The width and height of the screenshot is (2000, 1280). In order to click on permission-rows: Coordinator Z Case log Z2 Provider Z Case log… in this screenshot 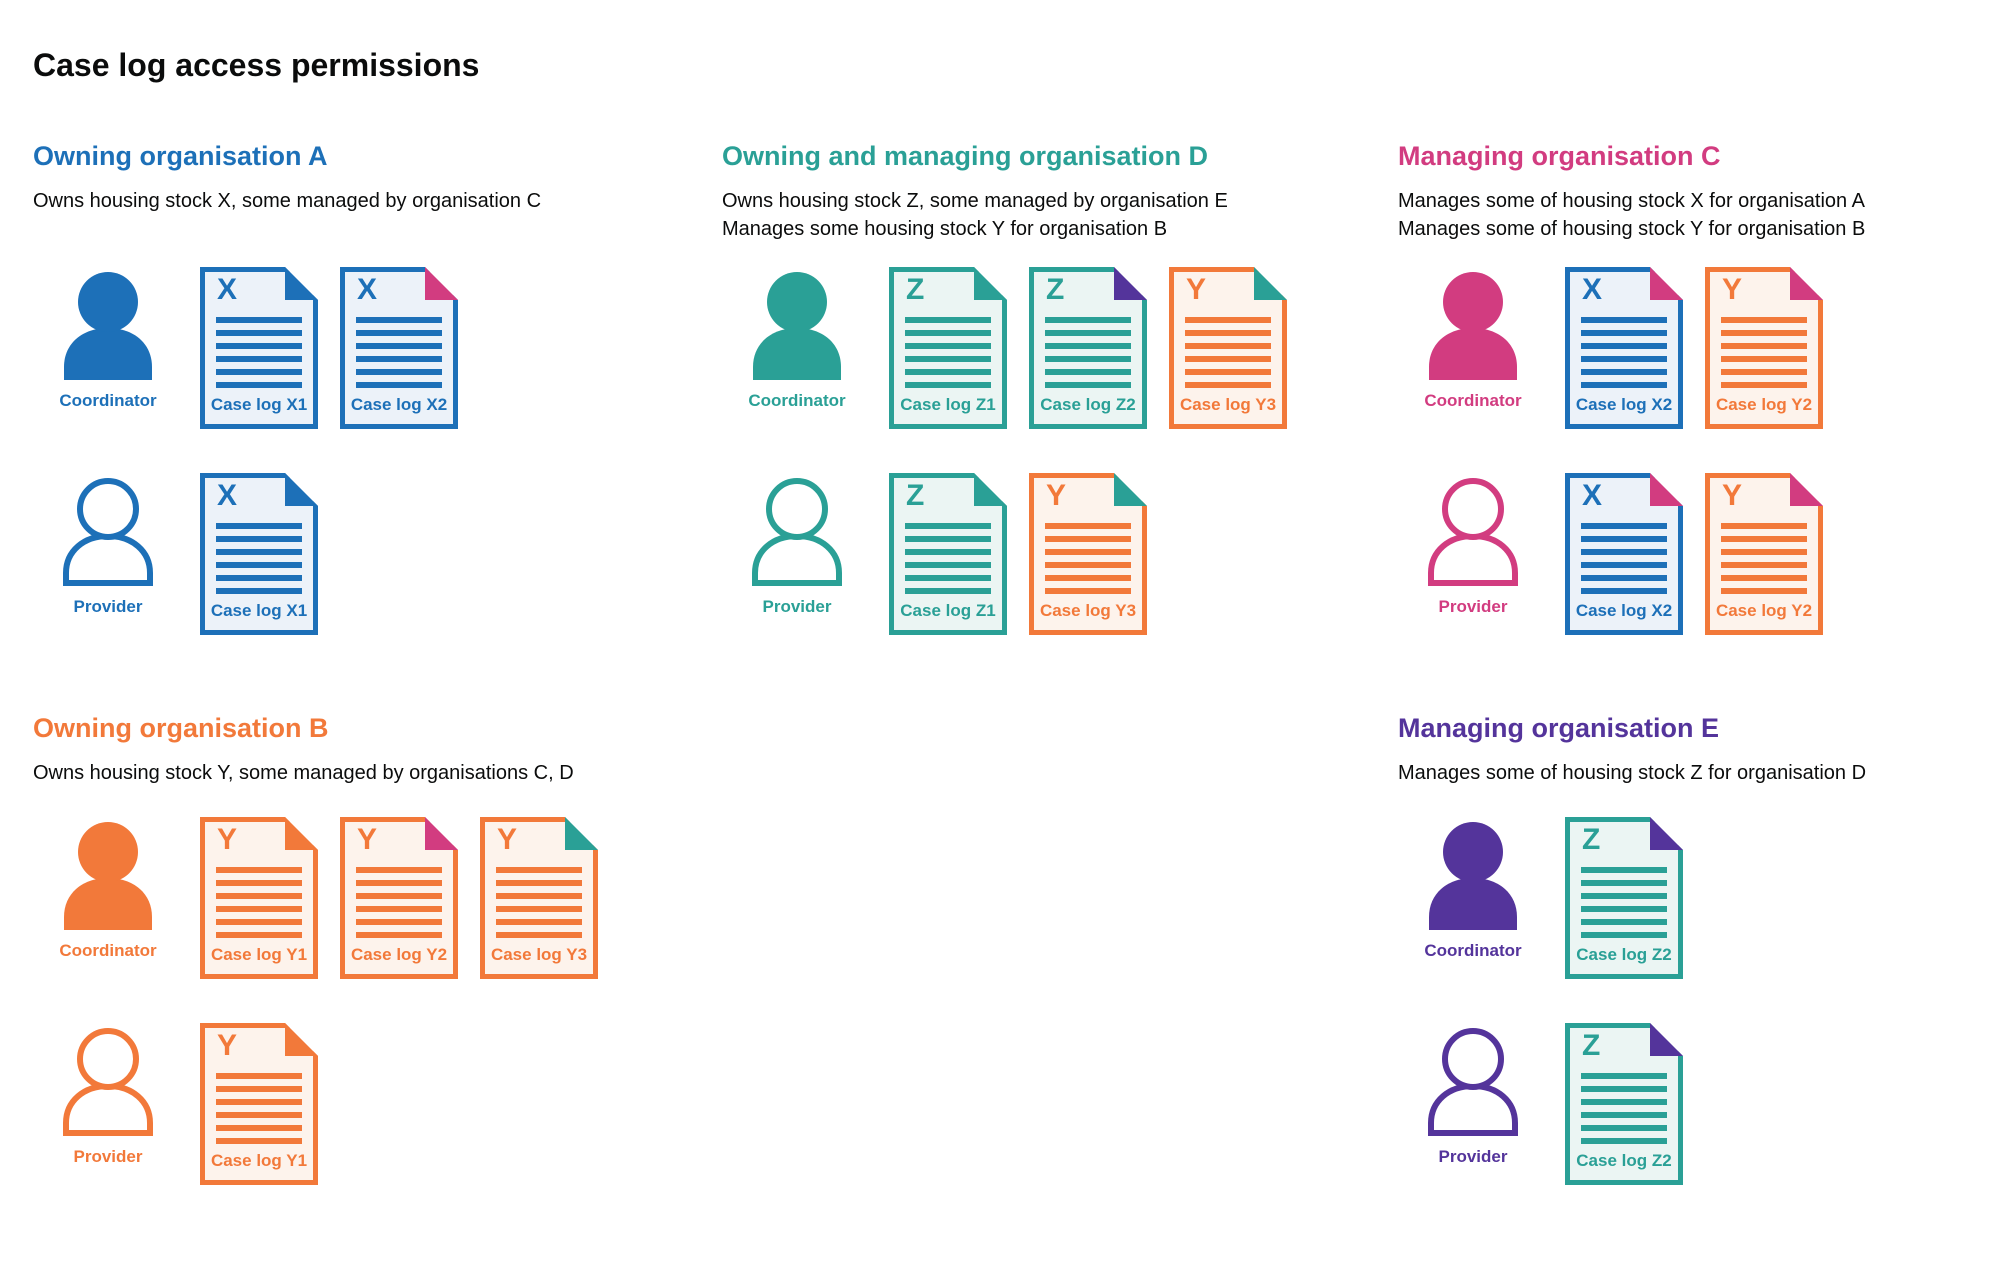, I will do `click(1540, 1023)`.